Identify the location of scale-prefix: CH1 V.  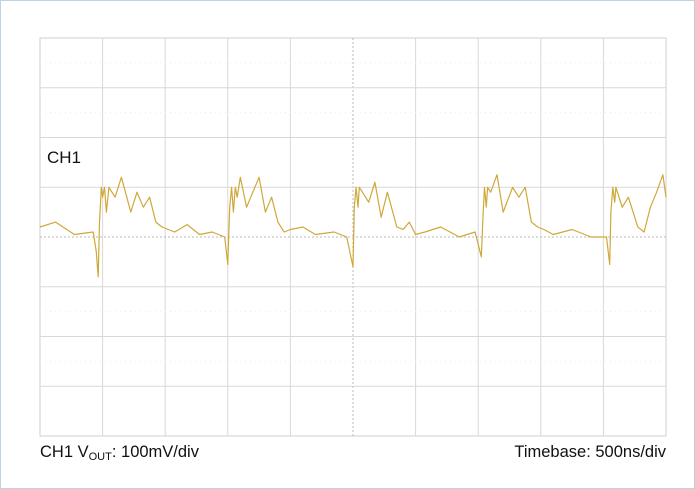
(64, 452).